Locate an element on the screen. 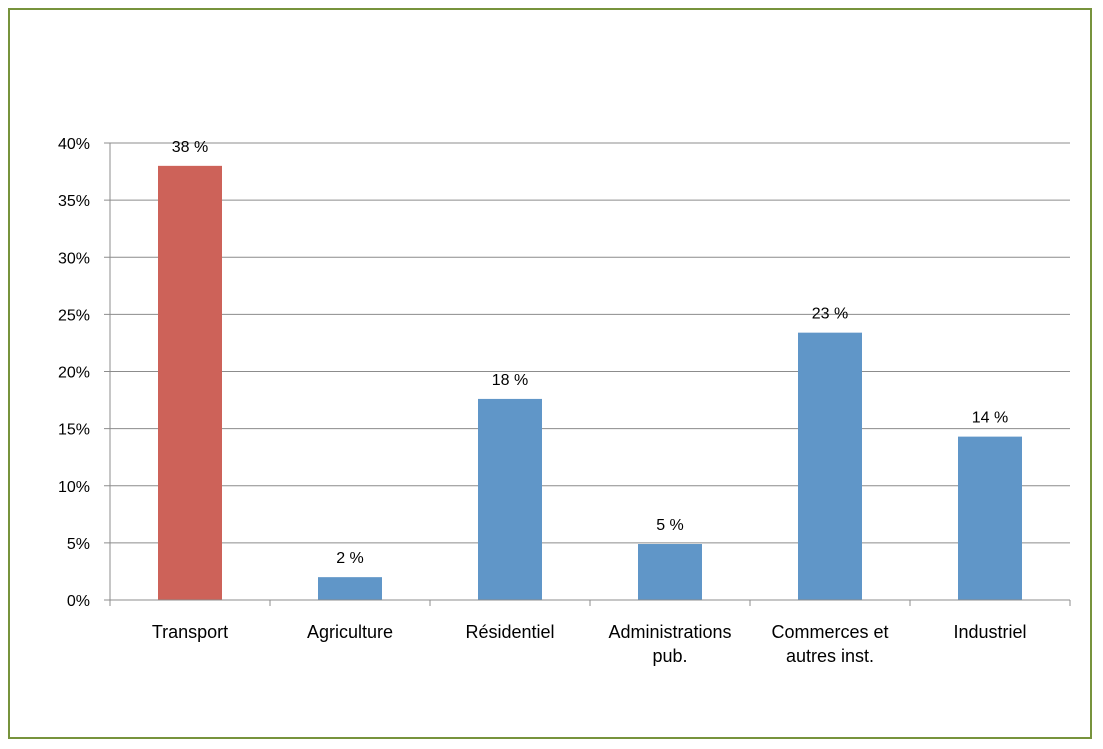 Image resolution: width=1103 pixels, height=749 pixels. data-label: 23 % is located at coordinates (830, 314).